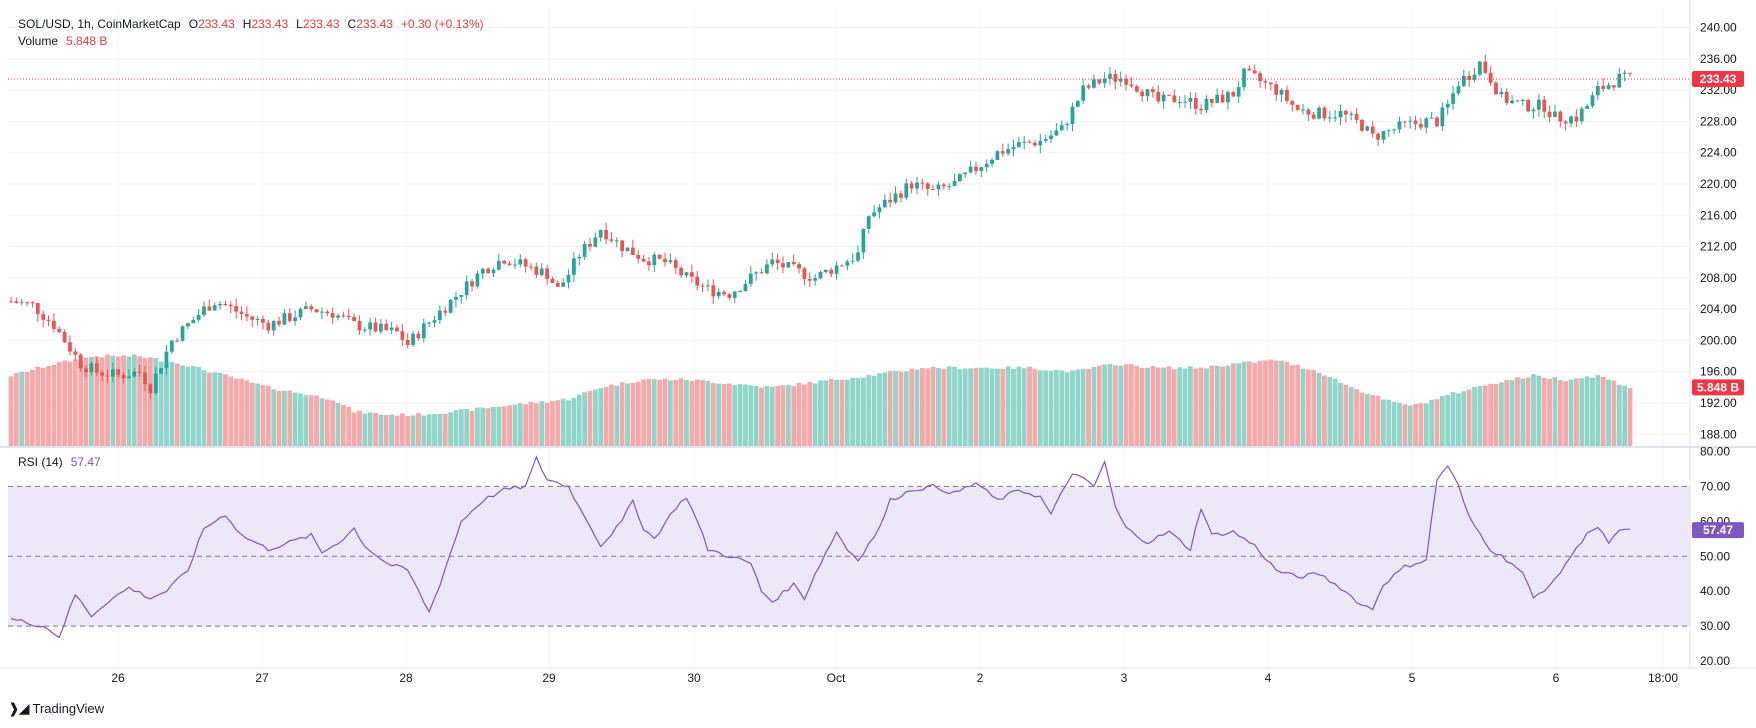 This screenshot has width=1756, height=728. I want to click on last-price-tag-bg, so click(1718, 78).